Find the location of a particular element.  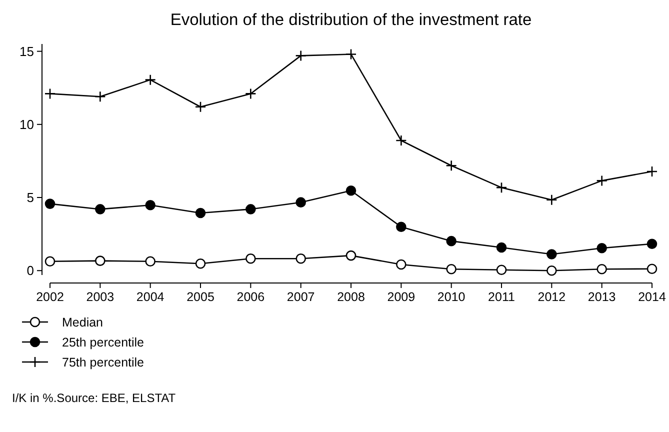

x-tick-label: 2005 is located at coordinates (200, 297).